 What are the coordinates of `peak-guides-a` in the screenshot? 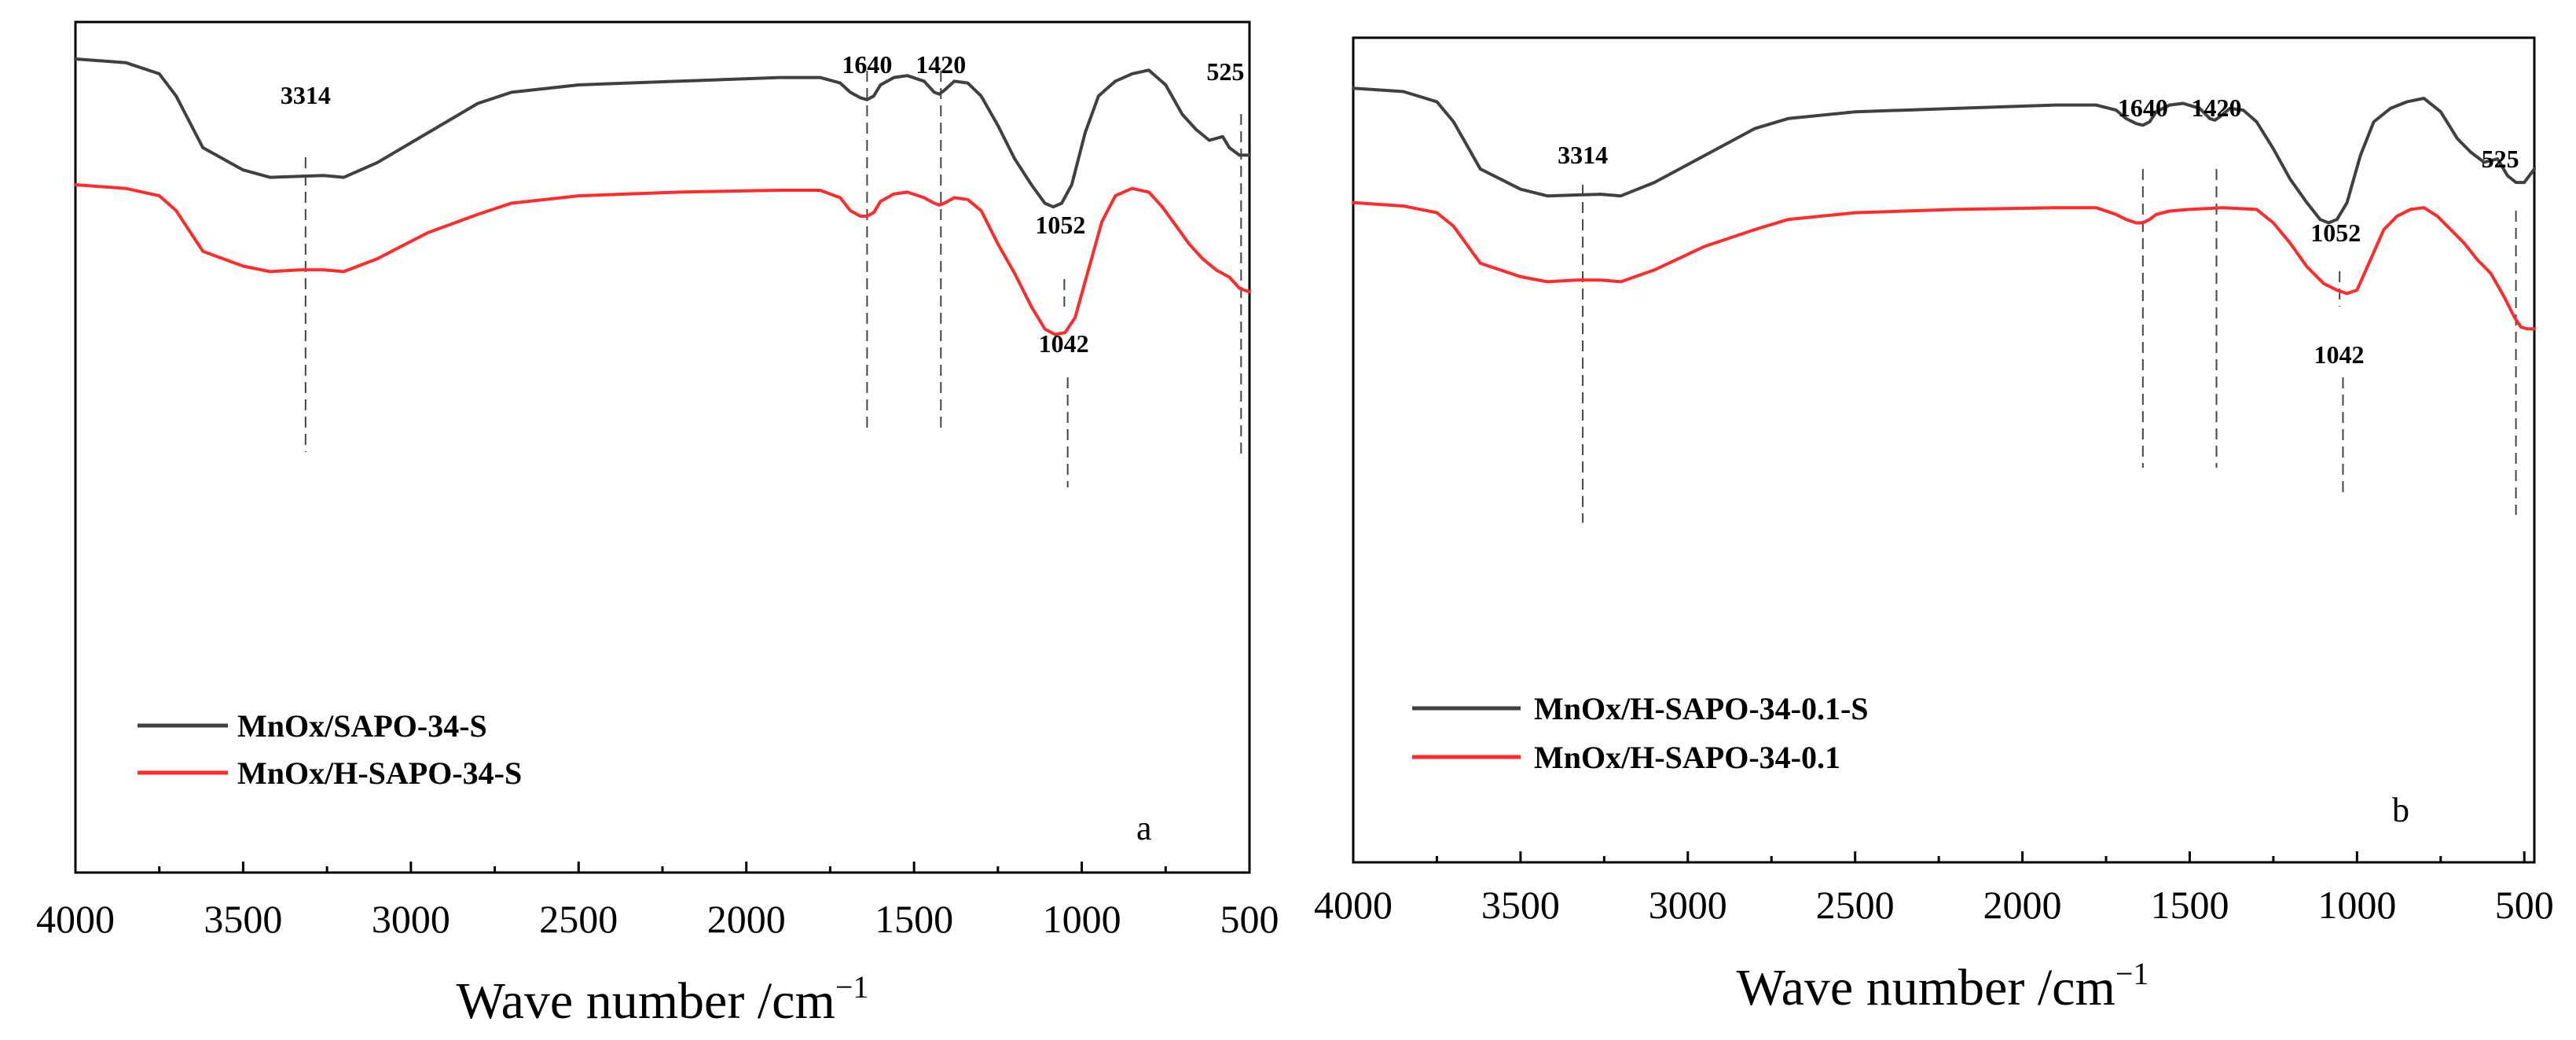 It's located at (773, 279).